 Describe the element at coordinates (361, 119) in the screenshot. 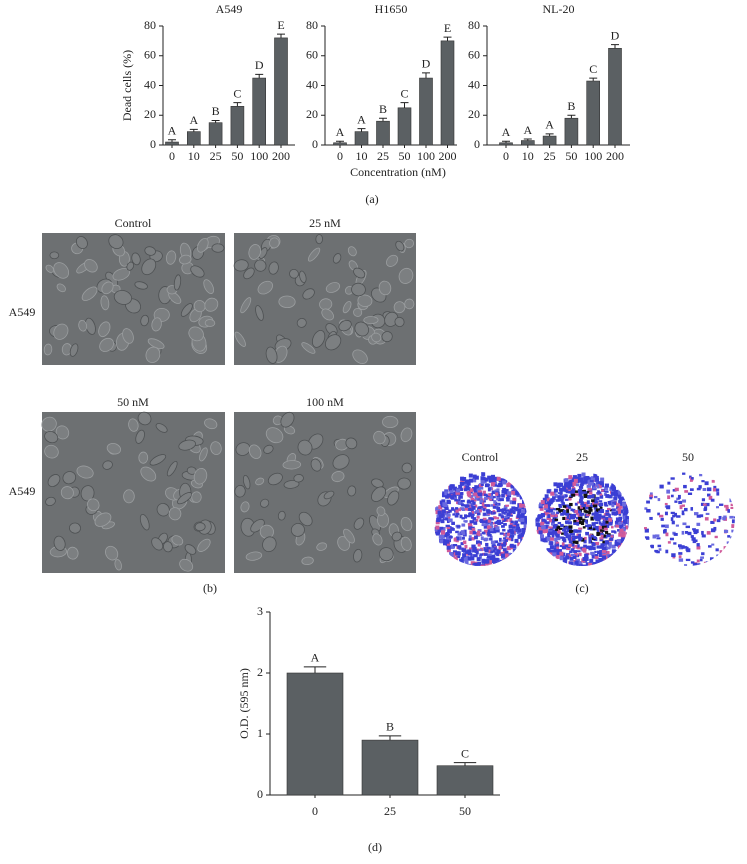

I see `significance-letter: A` at that location.